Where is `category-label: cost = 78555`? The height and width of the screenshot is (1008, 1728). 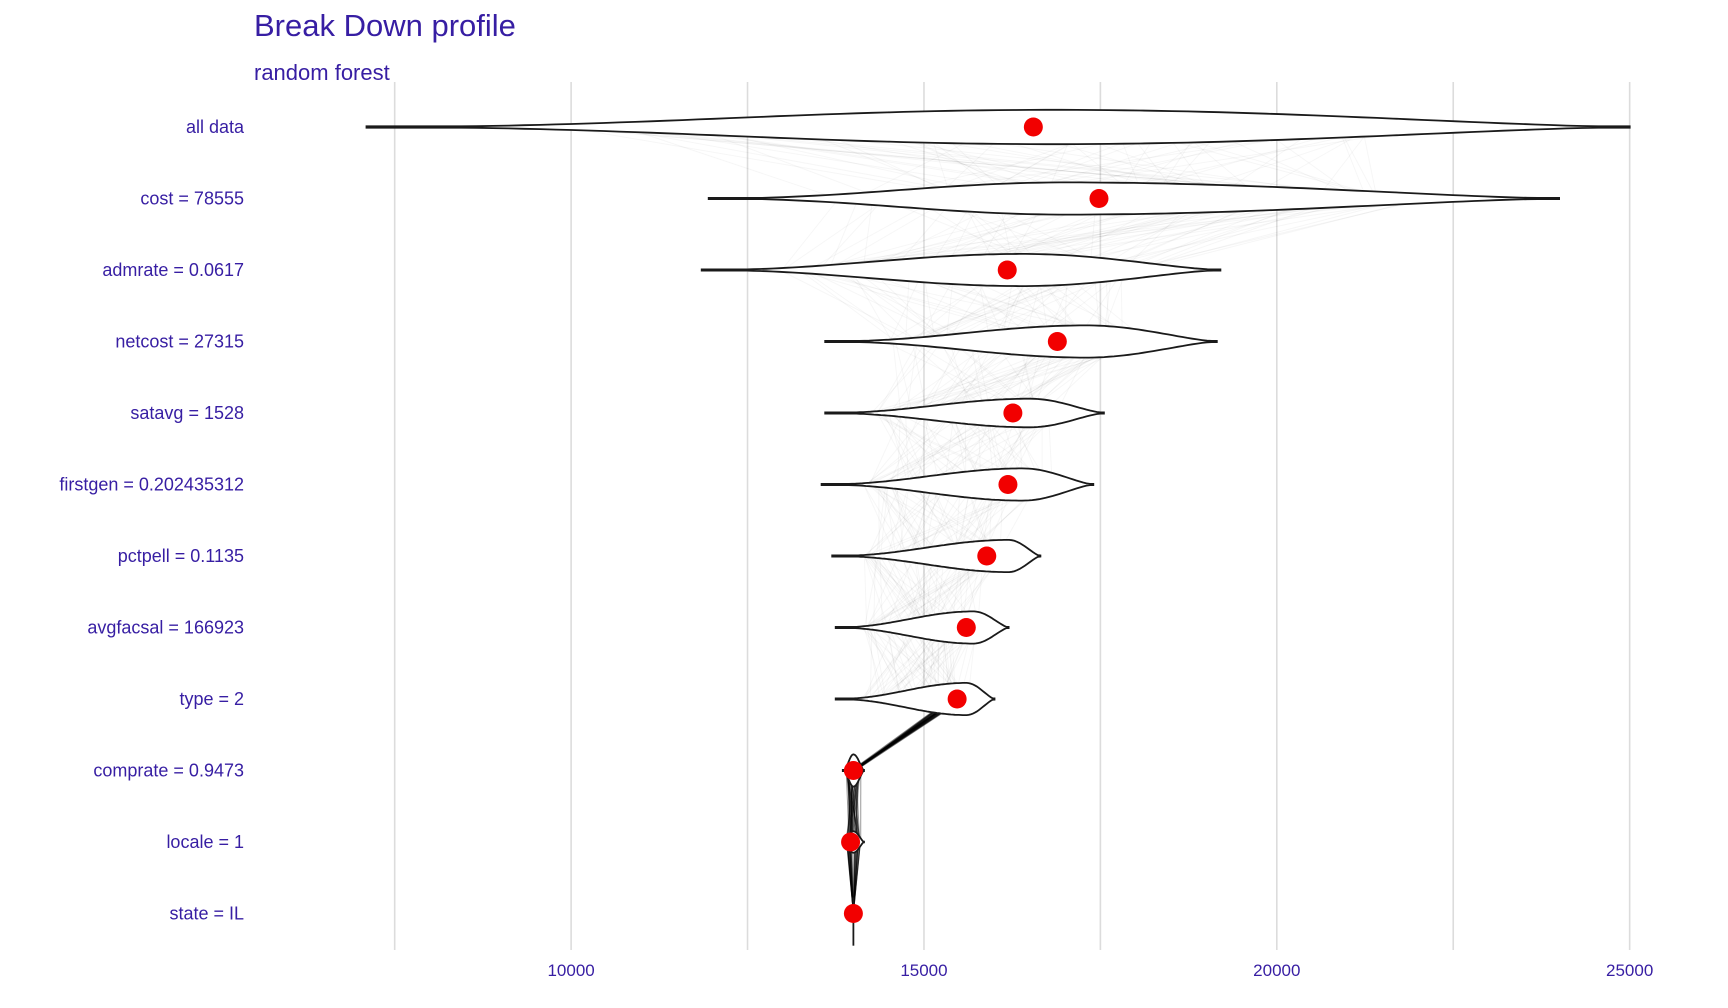
category-label: cost = 78555 is located at coordinates (192, 199).